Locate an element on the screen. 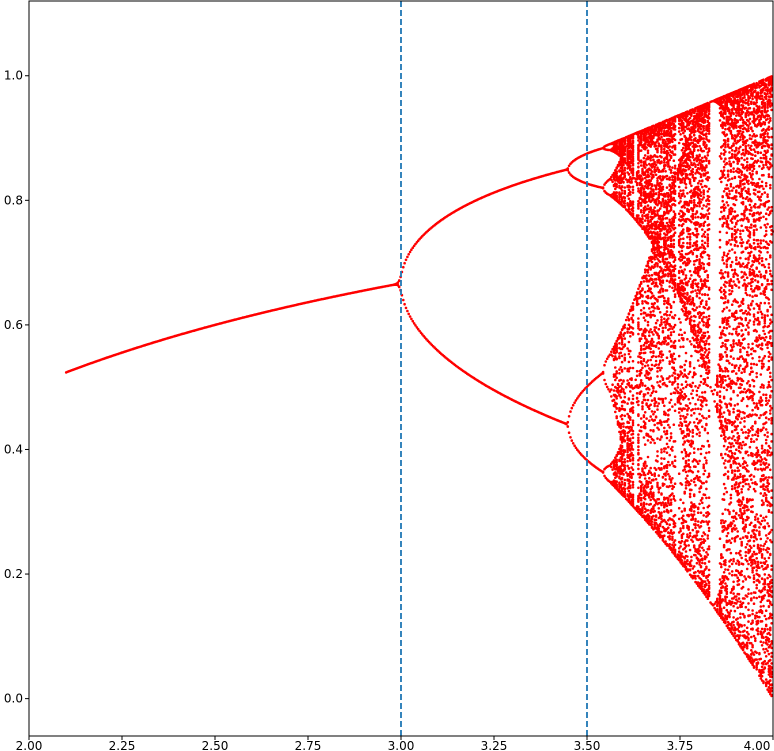 The height and width of the screenshot is (751, 774). x-tick-label: 3.25 is located at coordinates (494, 745).